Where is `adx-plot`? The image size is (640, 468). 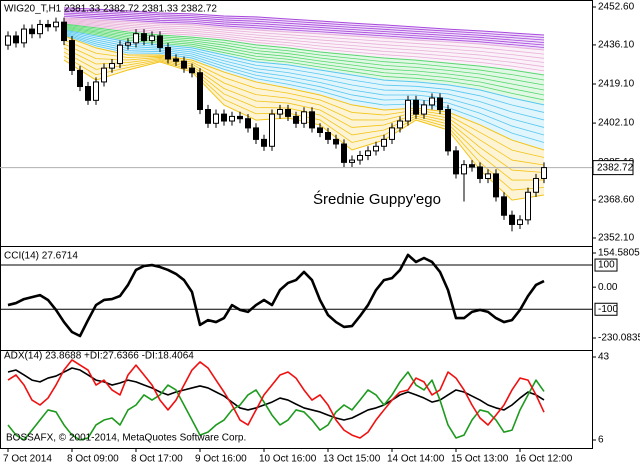
adx-plot is located at coordinates (276, 400).